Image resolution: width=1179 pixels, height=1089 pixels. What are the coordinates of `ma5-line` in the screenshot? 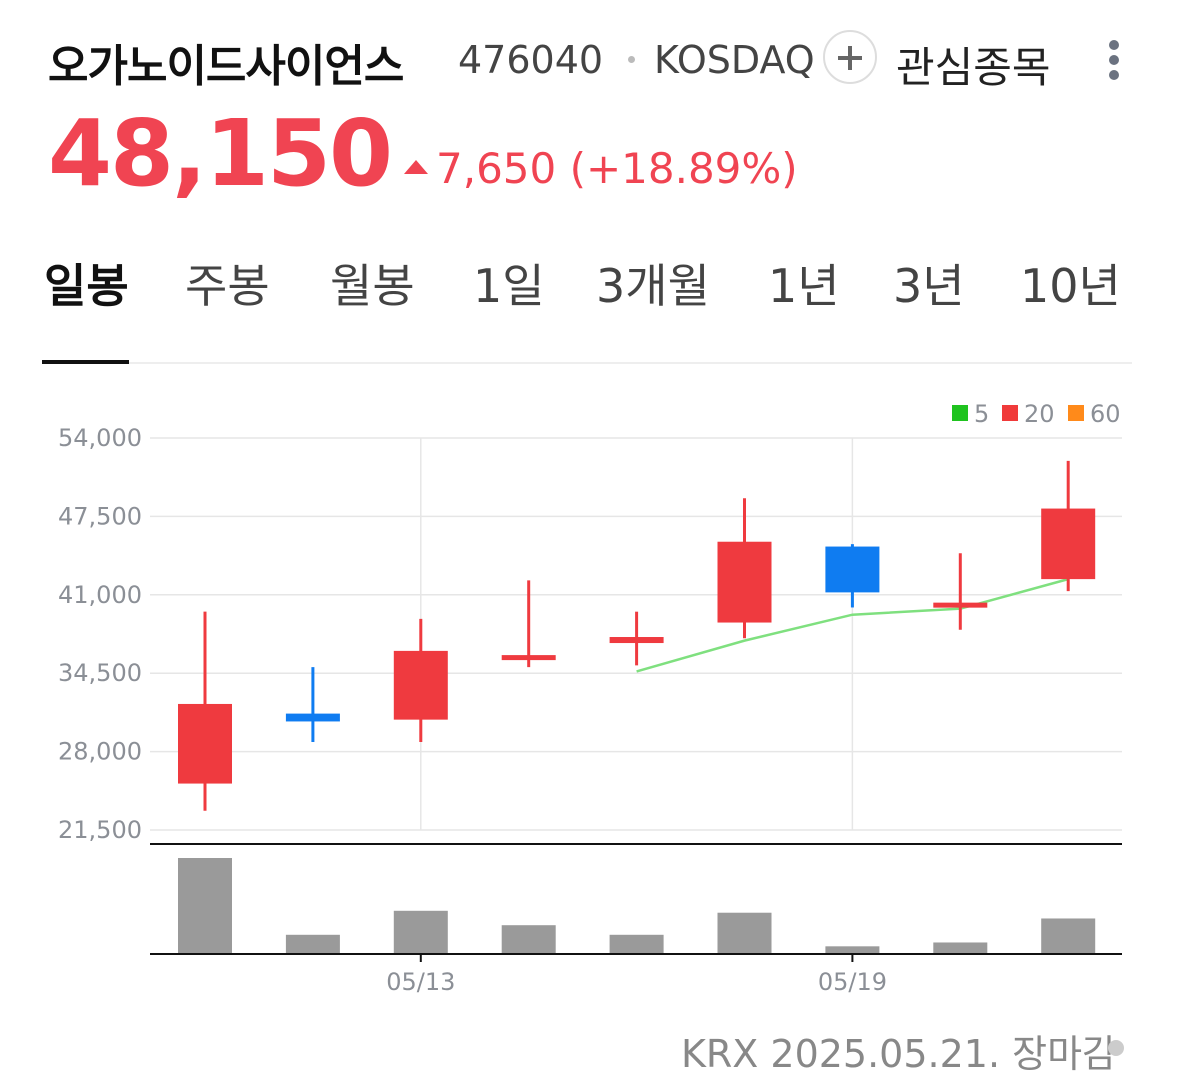 It's located at (852, 625).